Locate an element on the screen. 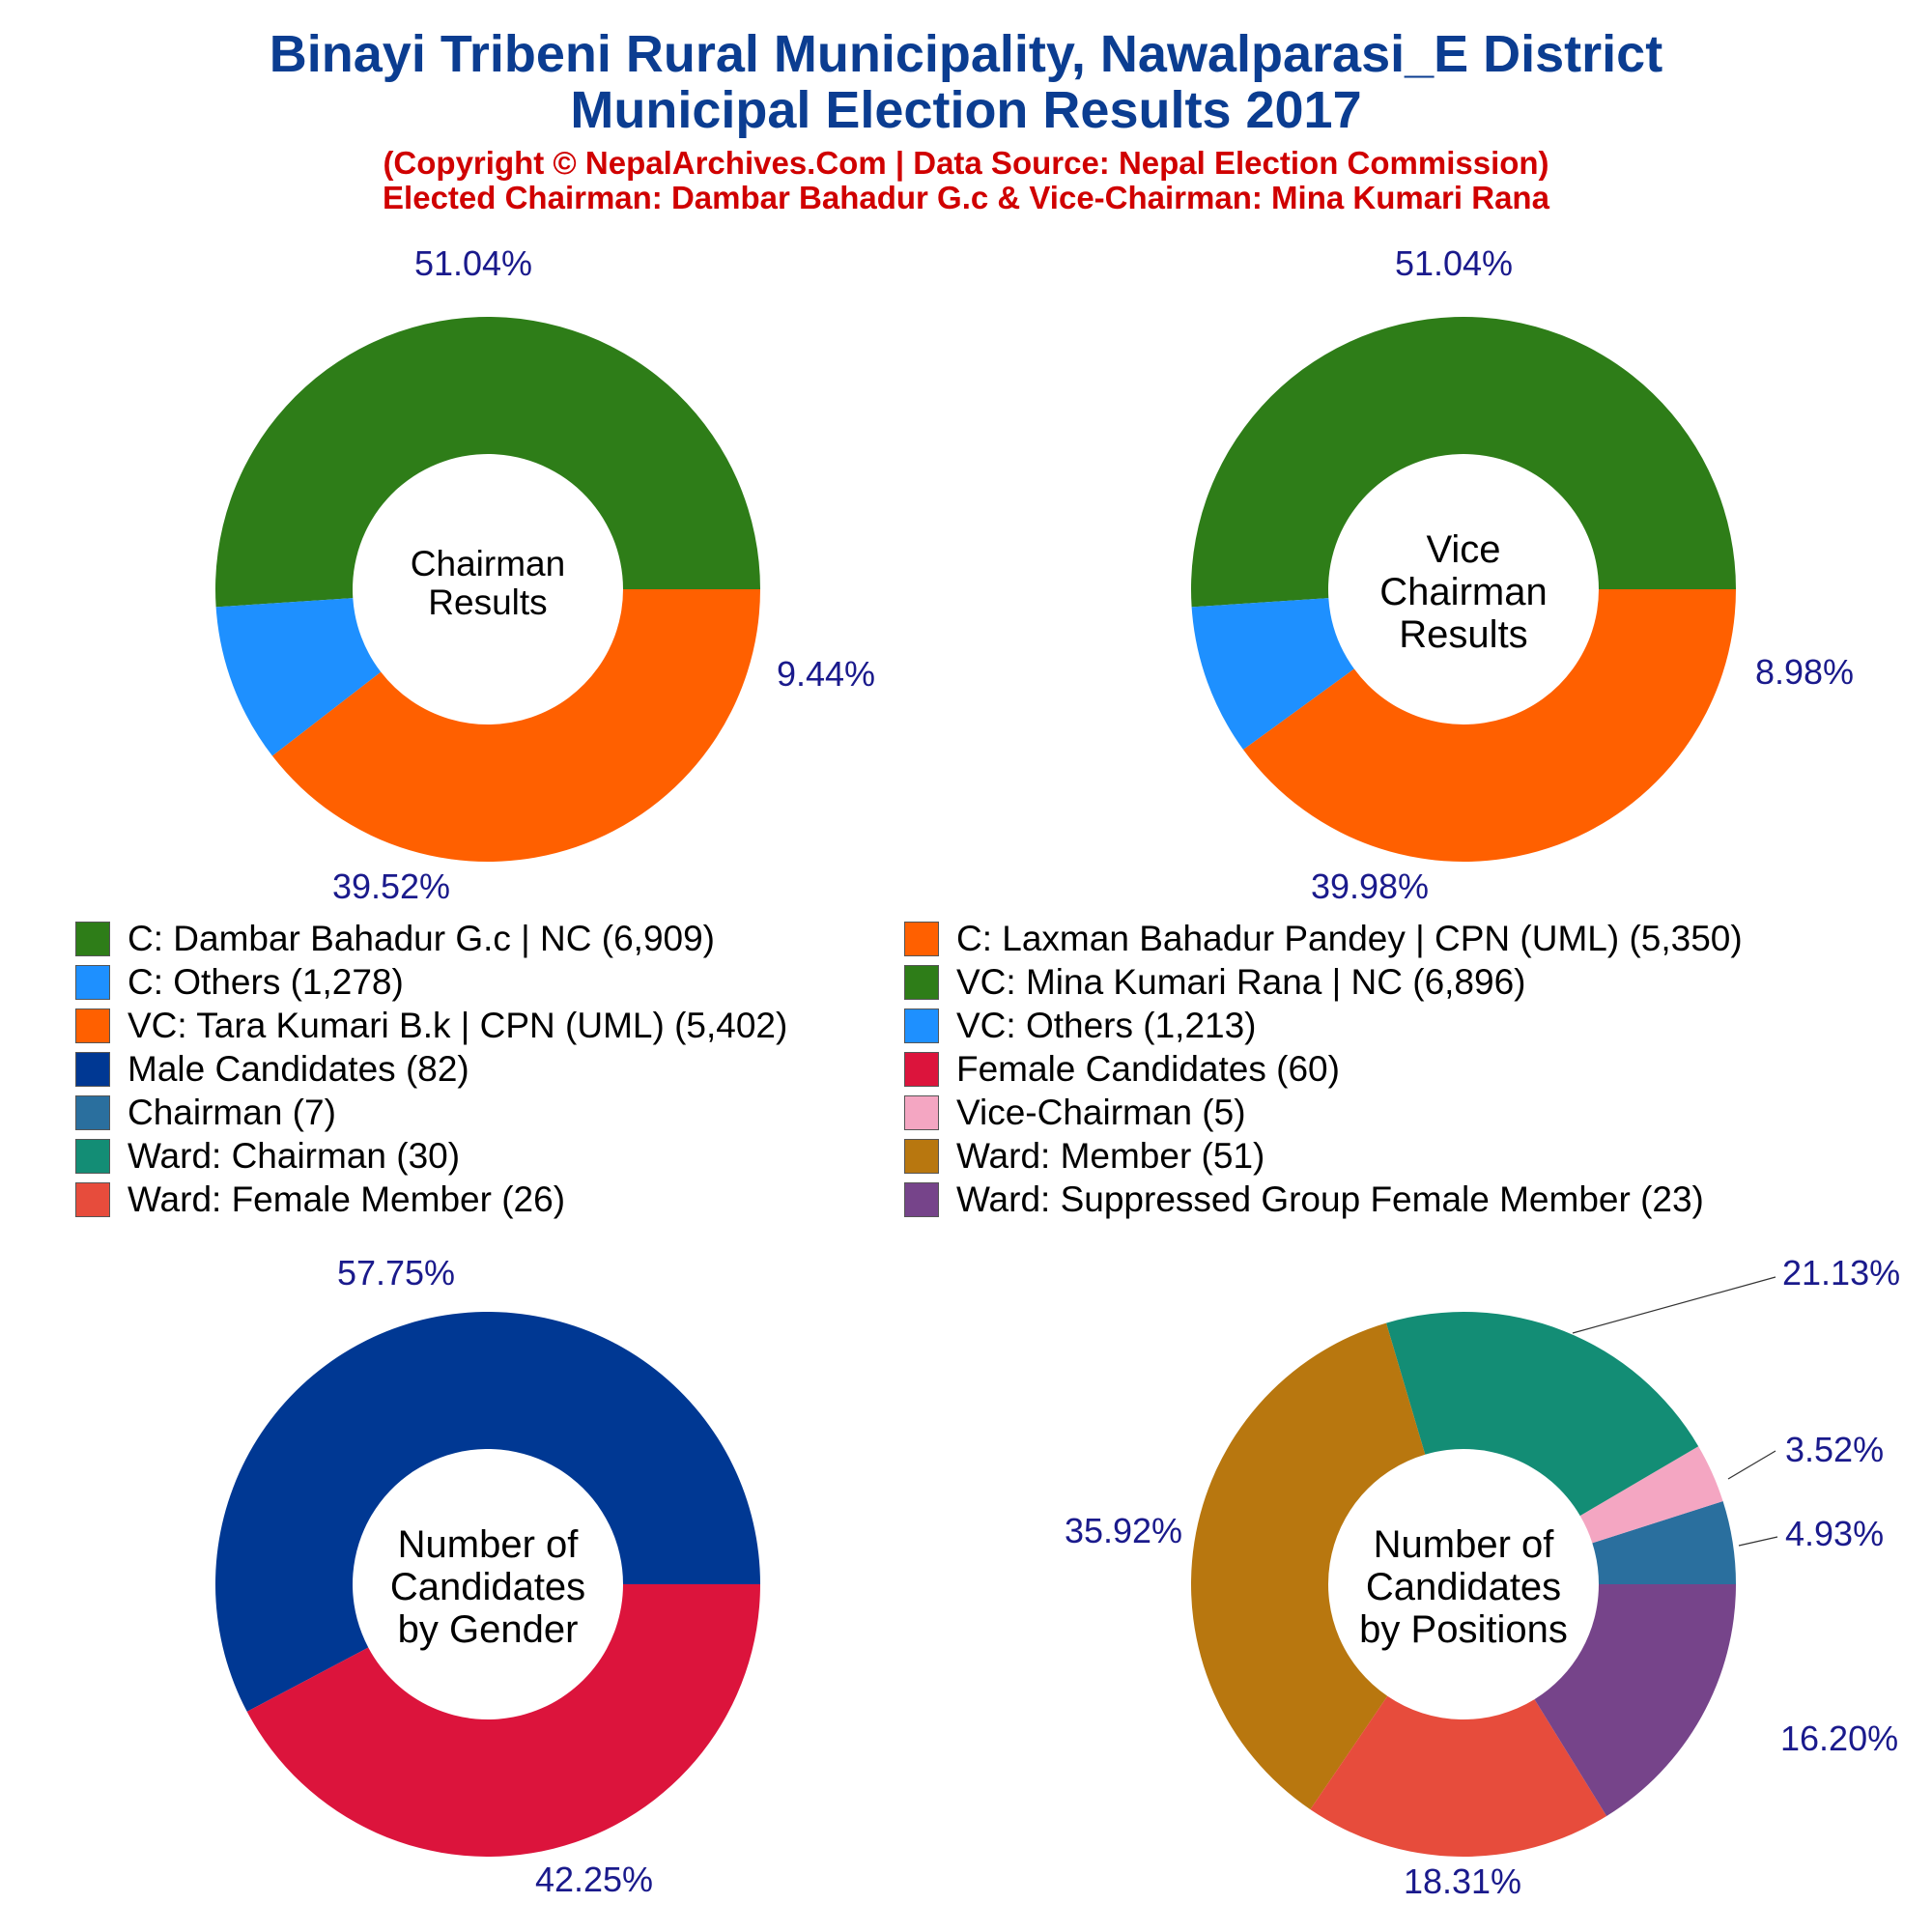 This screenshot has width=1932, height=1932. slice-vc-mina-kumari-rana-nc is located at coordinates (1463, 462).